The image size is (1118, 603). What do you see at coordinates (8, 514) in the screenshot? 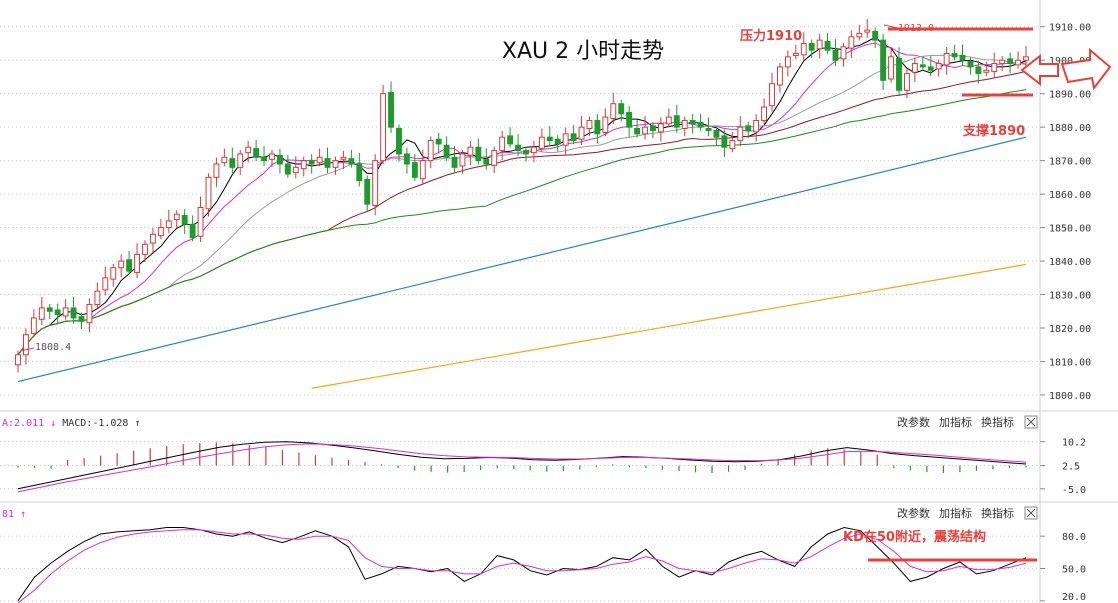
I see `kd-value-label: 81` at bounding box center [8, 514].